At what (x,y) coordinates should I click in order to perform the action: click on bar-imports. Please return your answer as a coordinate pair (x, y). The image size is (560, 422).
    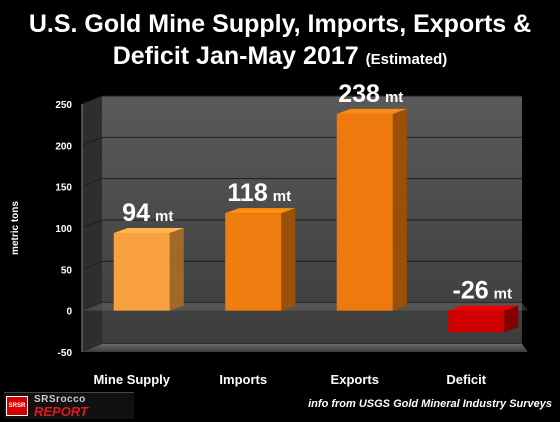
    Looking at the image, I should click on (260, 259).